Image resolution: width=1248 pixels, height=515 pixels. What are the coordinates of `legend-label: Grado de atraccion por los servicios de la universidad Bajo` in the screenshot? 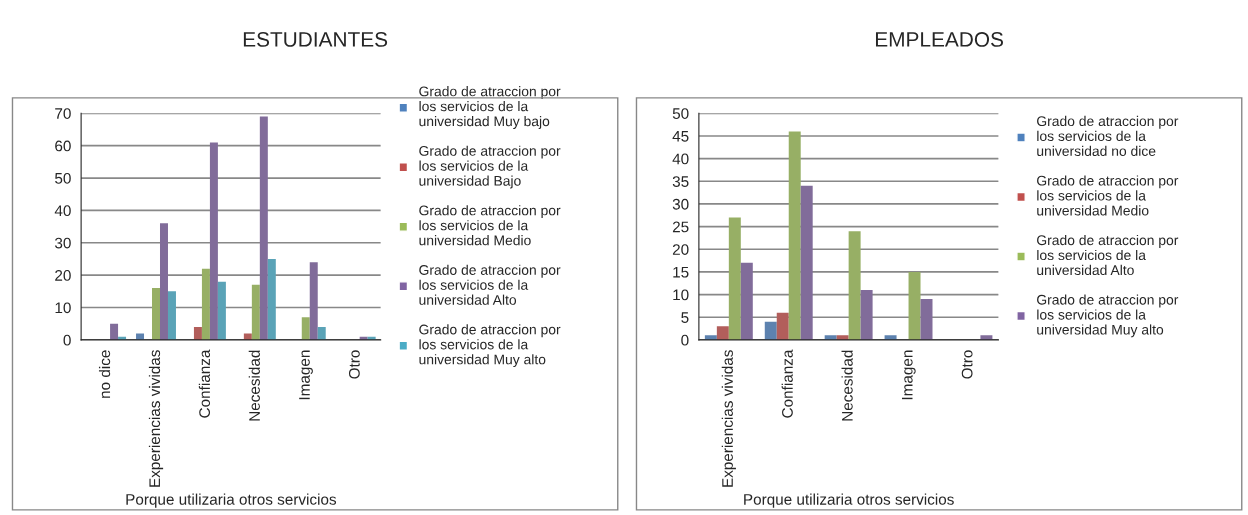 It's located at (490, 167).